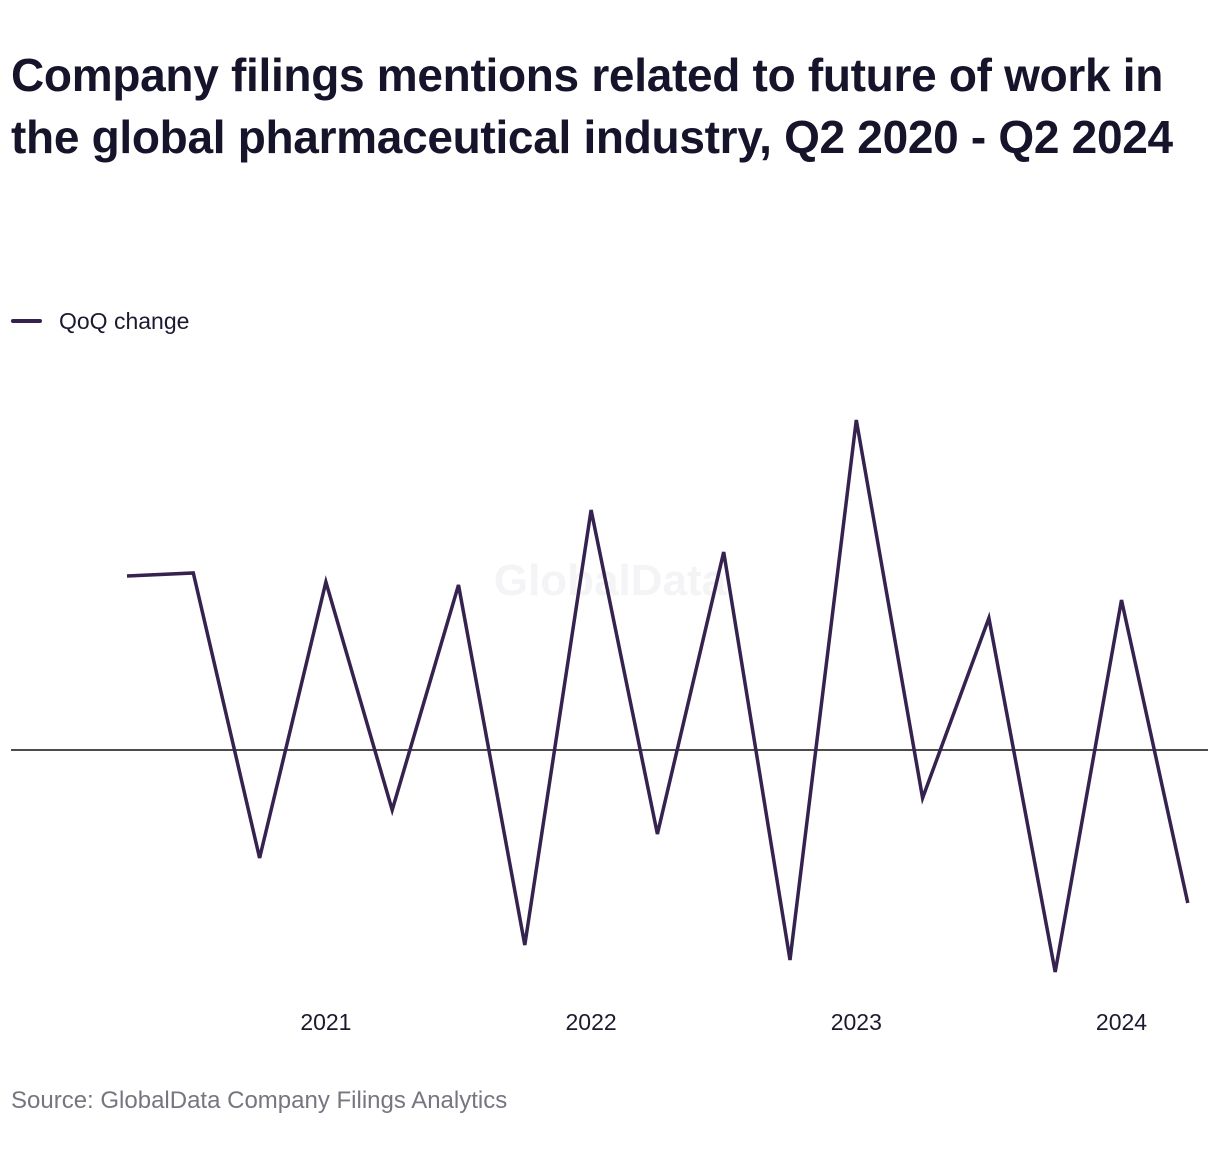  Describe the element at coordinates (26, 321) in the screenshot. I see `legend-swatch` at that location.